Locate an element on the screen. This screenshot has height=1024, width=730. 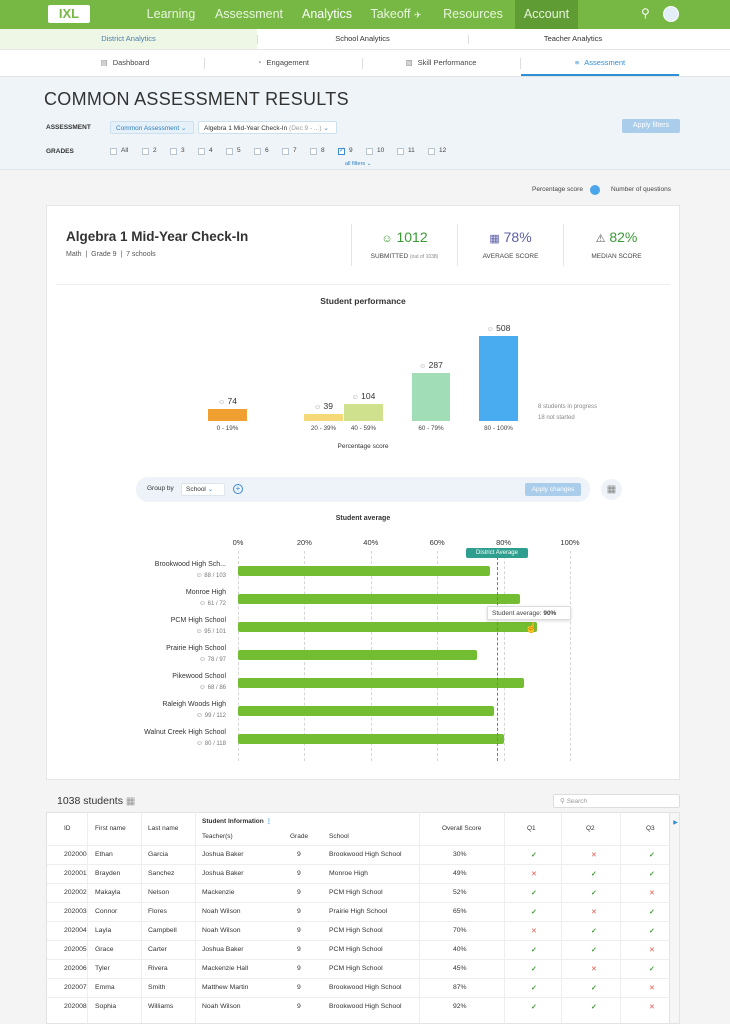
cell-score: 30% is located at coordinates (460, 854).